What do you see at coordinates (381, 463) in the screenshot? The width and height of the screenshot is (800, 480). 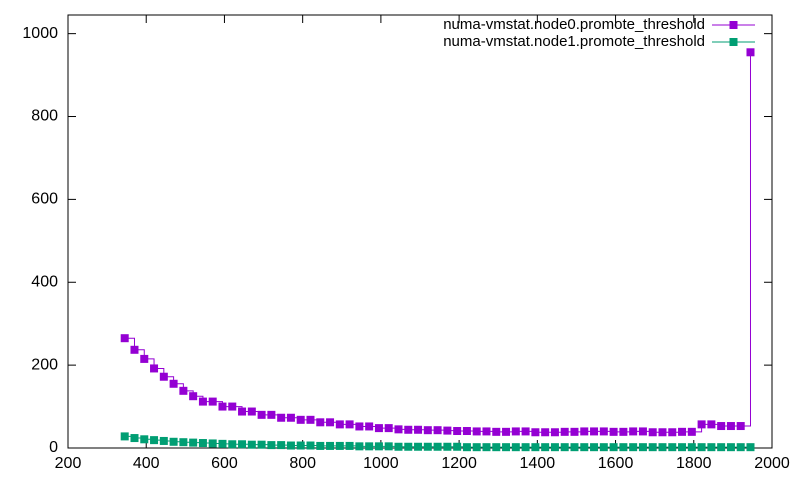 I see `x-tick-label: 1000` at bounding box center [381, 463].